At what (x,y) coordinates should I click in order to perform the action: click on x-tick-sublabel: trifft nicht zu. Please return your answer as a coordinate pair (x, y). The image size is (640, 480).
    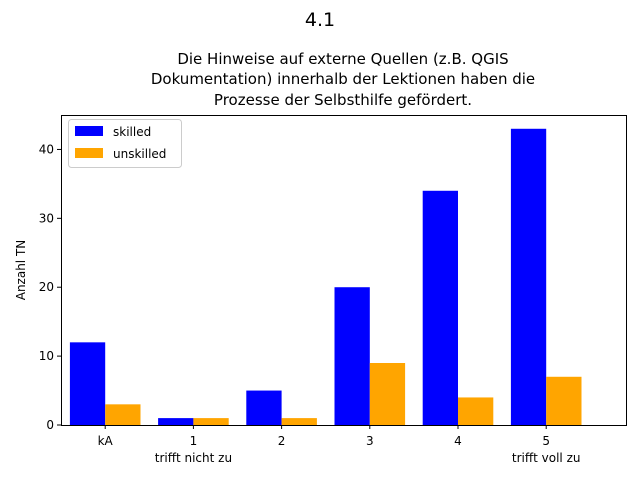
    Looking at the image, I should click on (193, 458).